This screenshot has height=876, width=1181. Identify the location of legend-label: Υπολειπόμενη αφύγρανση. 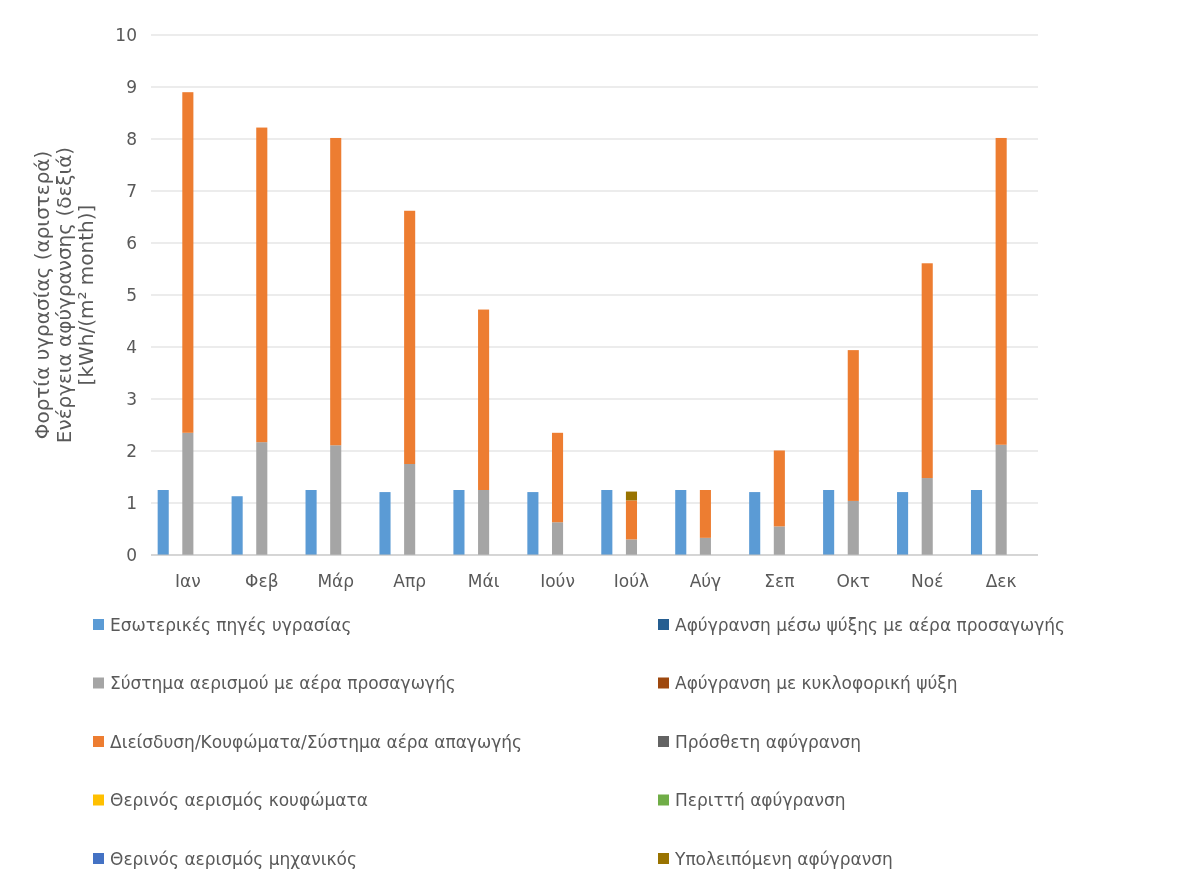
(783, 858).